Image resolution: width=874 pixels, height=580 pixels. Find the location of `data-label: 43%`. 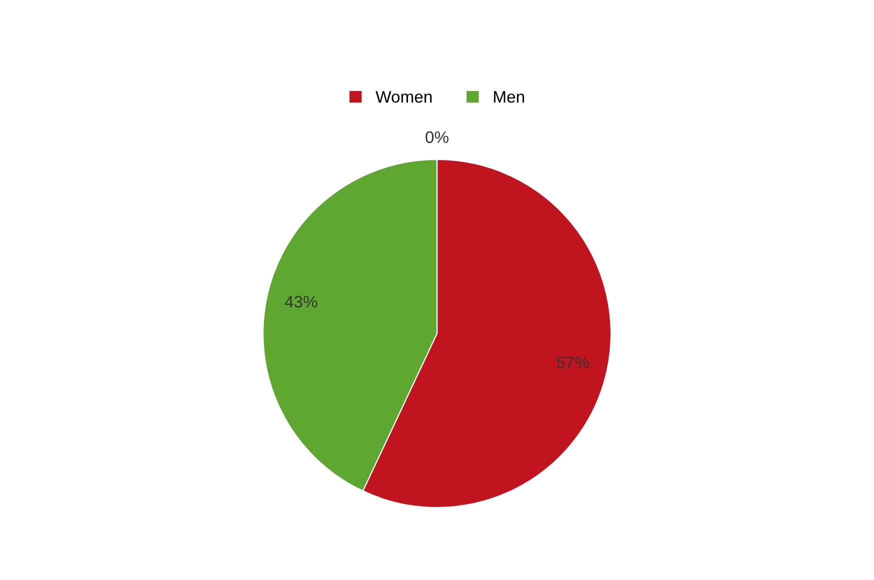

data-label: 43% is located at coordinates (301, 302).